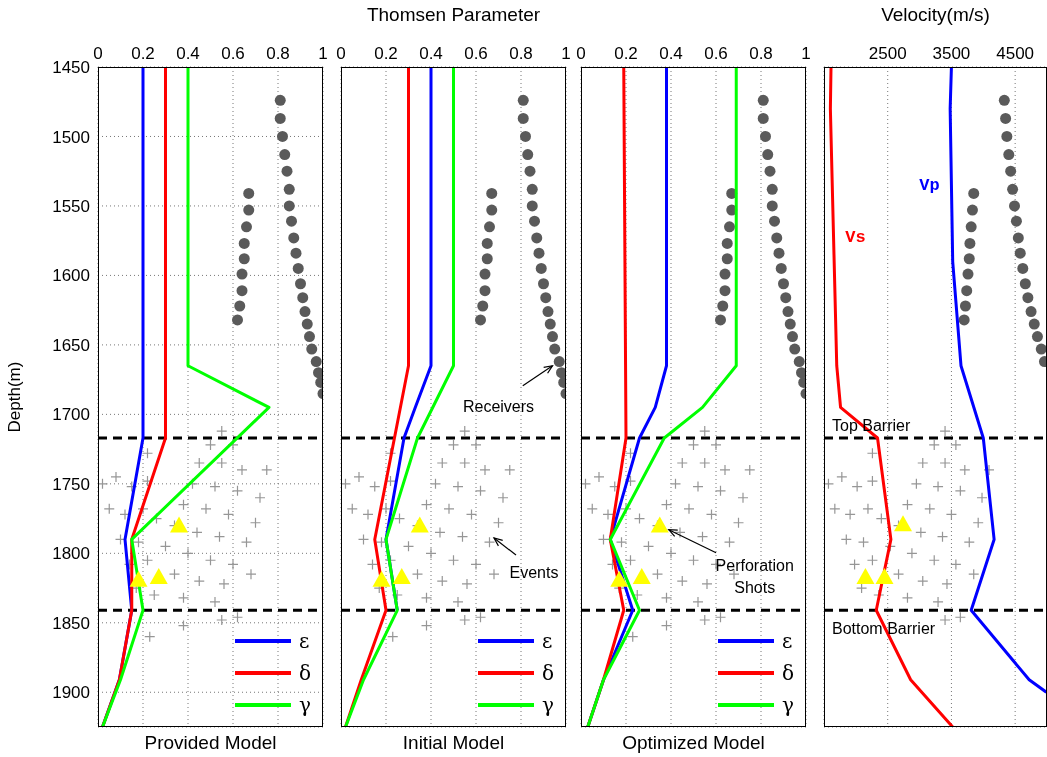 The height and width of the screenshot is (757, 1047). Describe the element at coordinates (929, 186) in the screenshot. I see `series-label: Vp` at that location.